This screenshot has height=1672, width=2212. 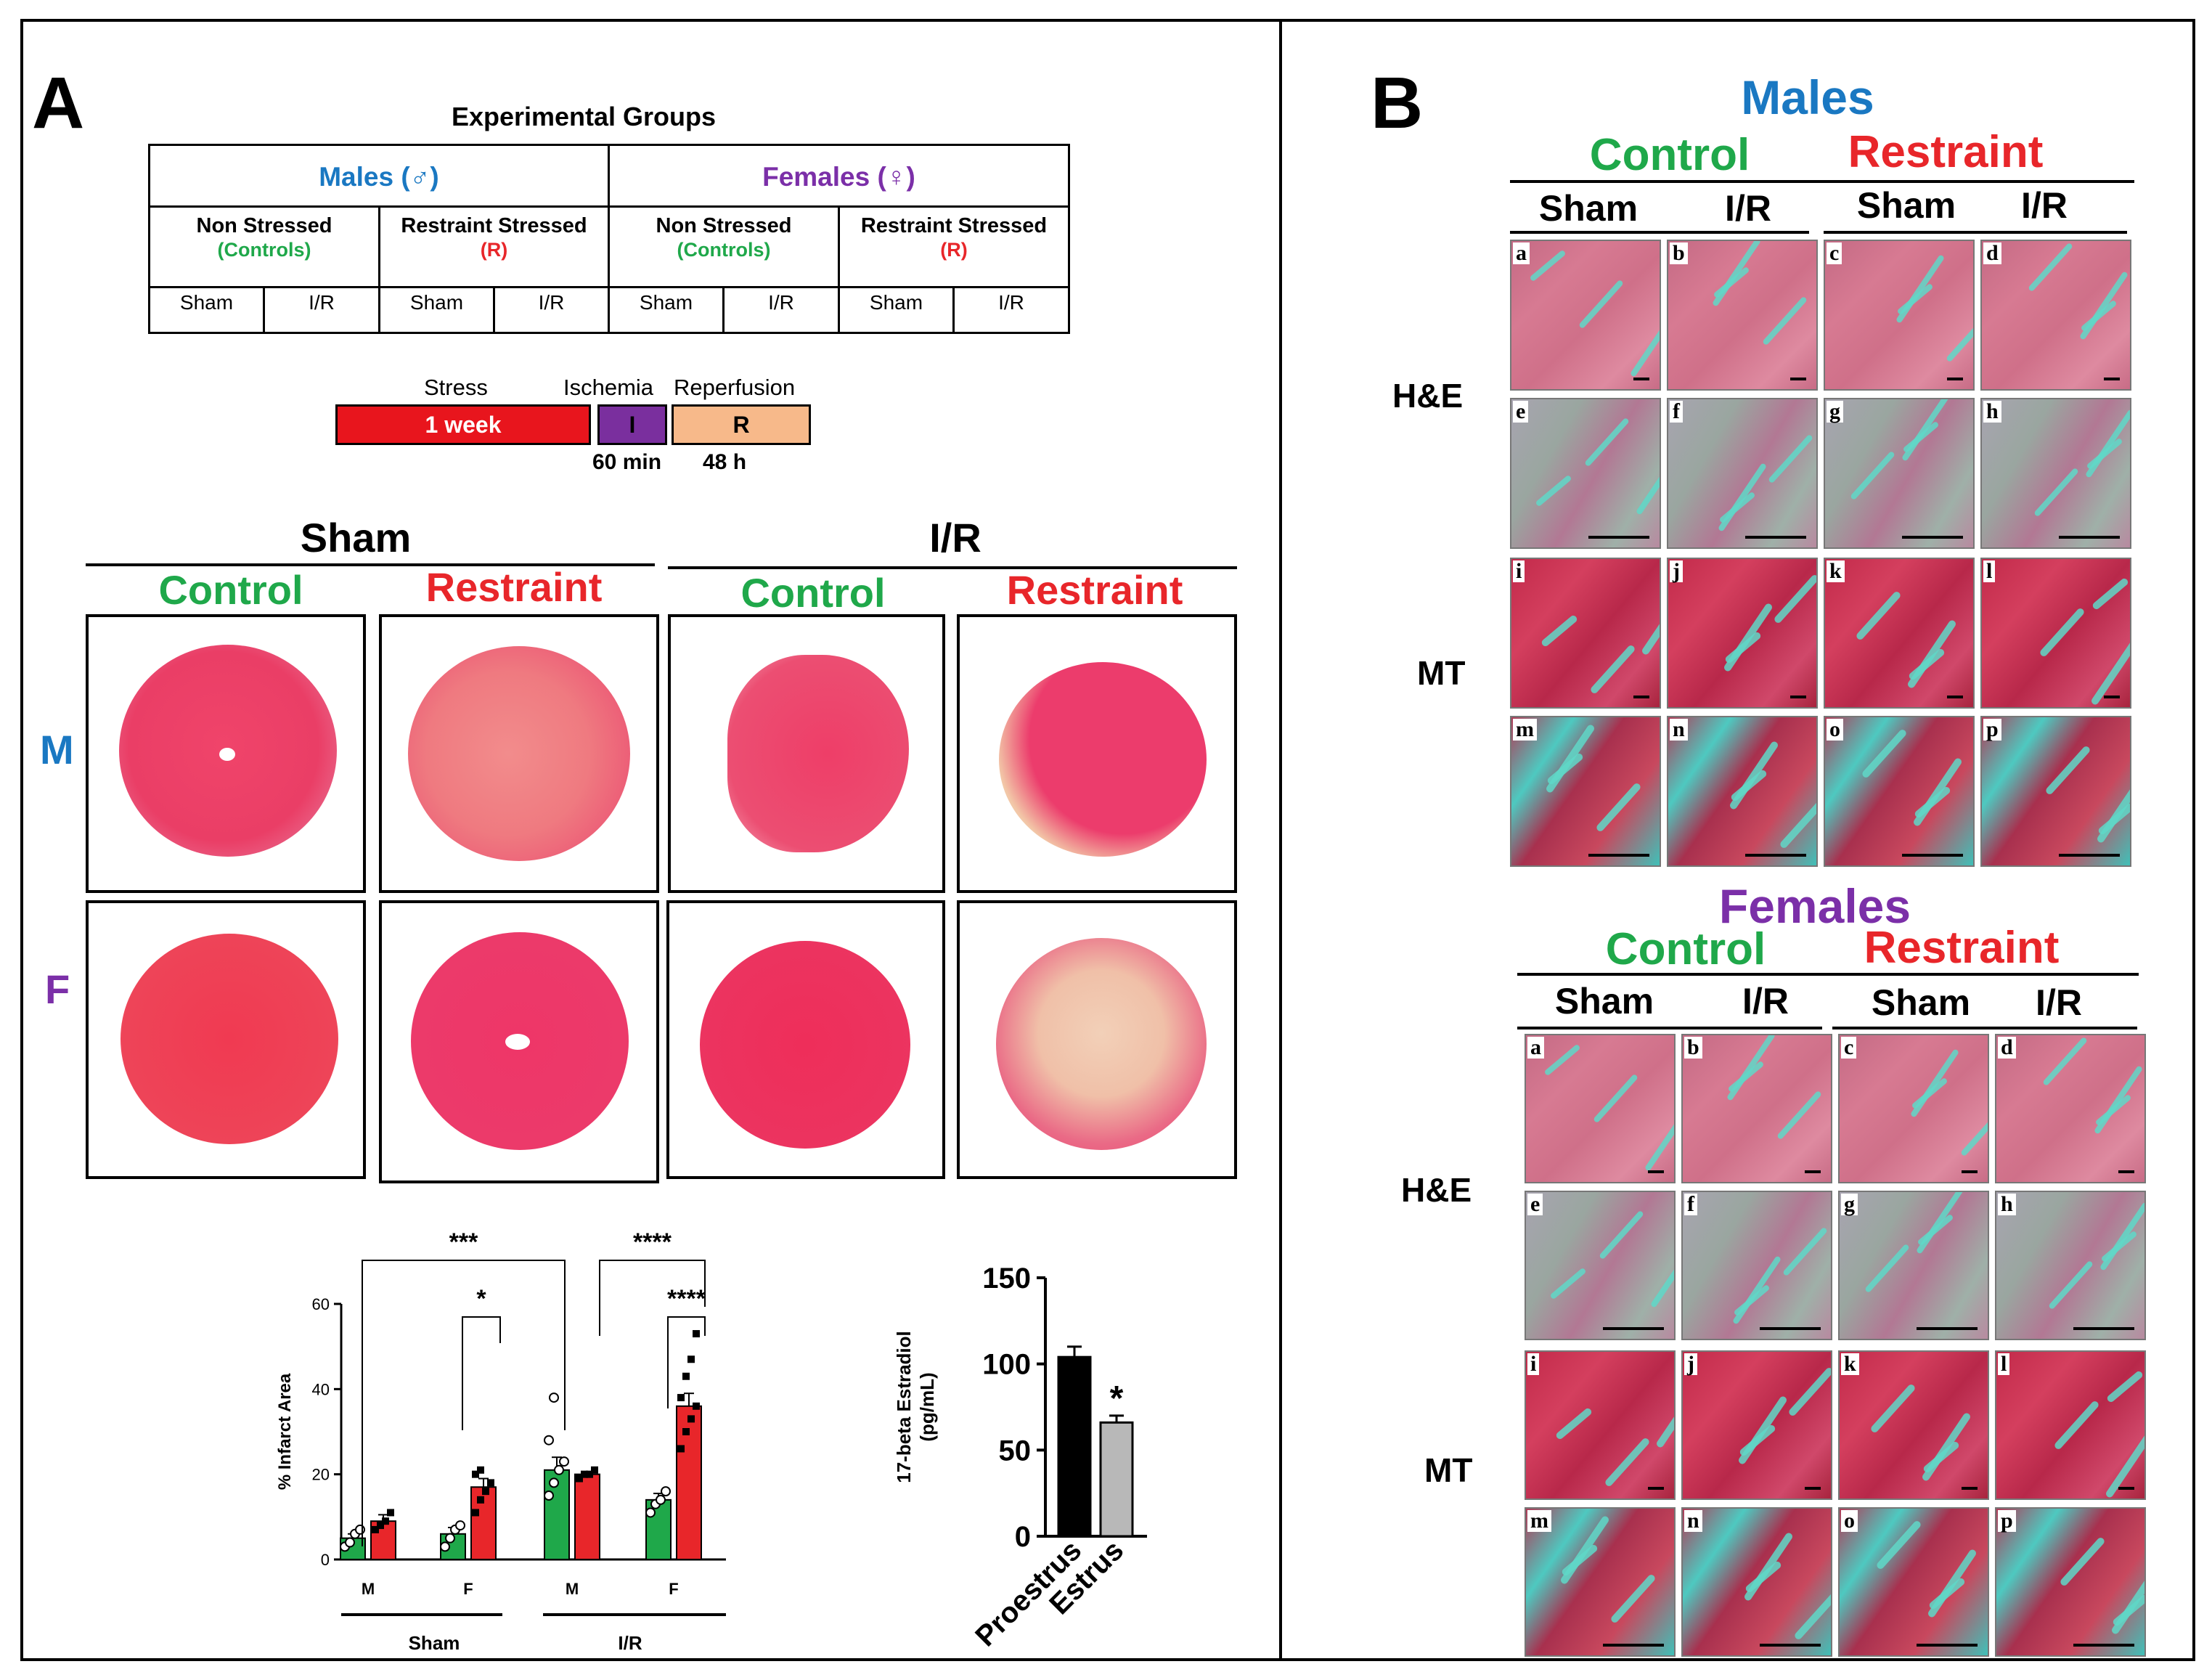 What do you see at coordinates (463, 1242) in the screenshot?
I see `bracket-sham-m-vs-ir-m-label: ***` at bounding box center [463, 1242].